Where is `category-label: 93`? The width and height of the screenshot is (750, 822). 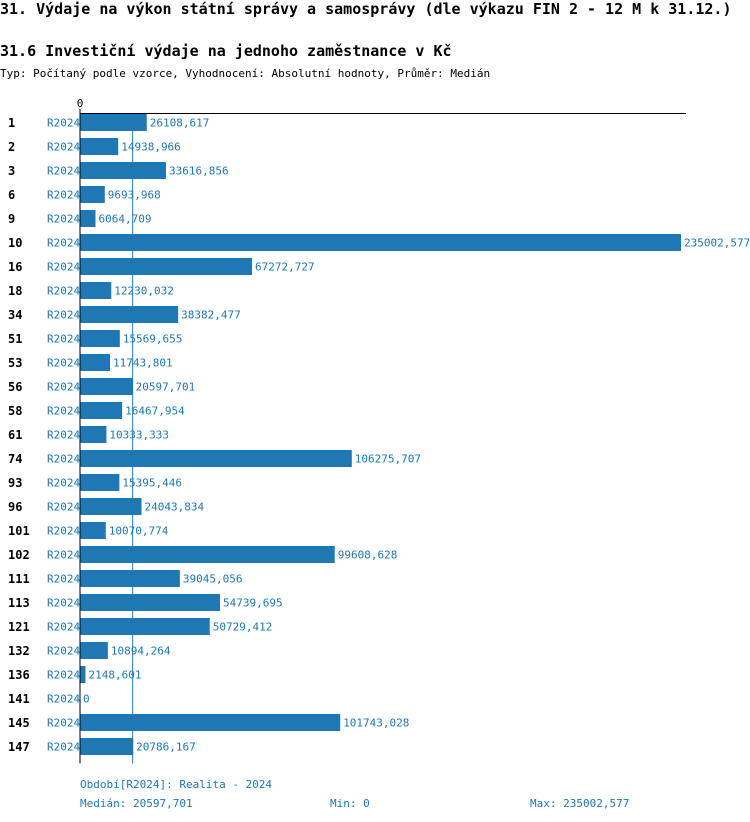 category-label: 93 is located at coordinates (15, 483).